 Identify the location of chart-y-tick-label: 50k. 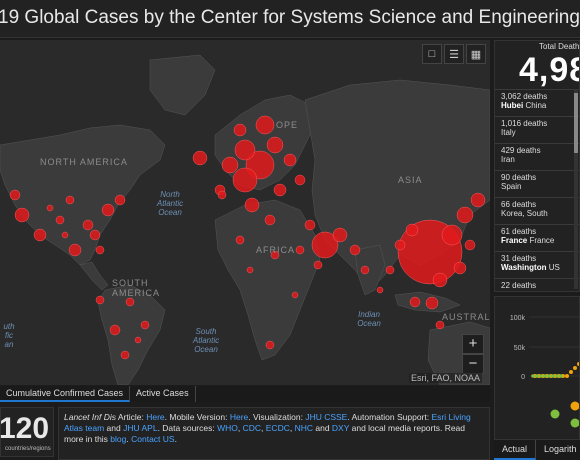
(520, 348).